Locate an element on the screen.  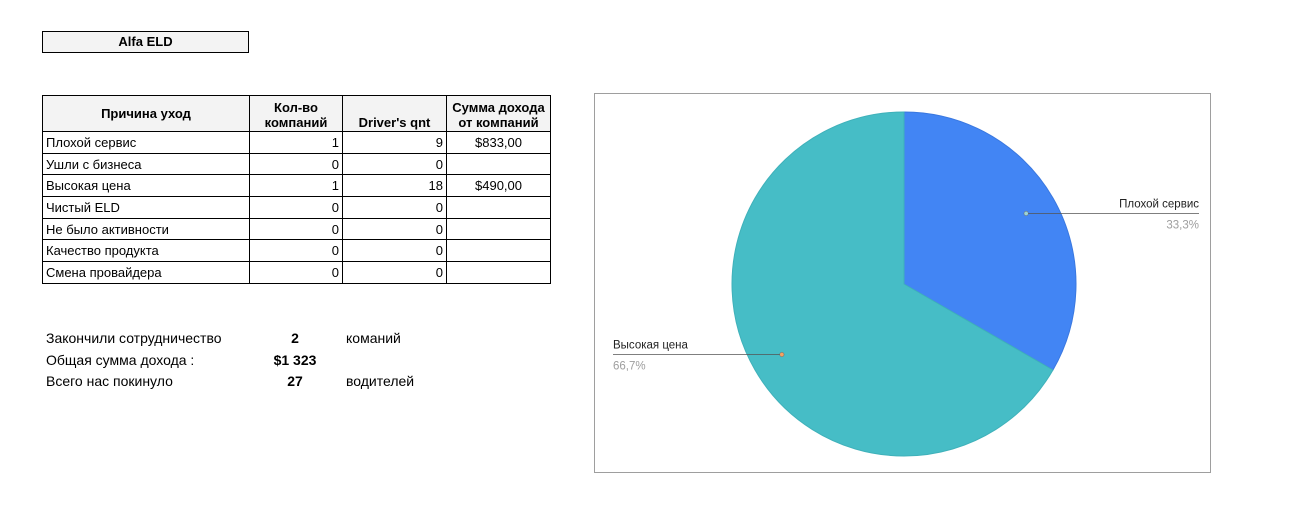
cell-reason: Качество продукта is located at coordinates (146, 251).